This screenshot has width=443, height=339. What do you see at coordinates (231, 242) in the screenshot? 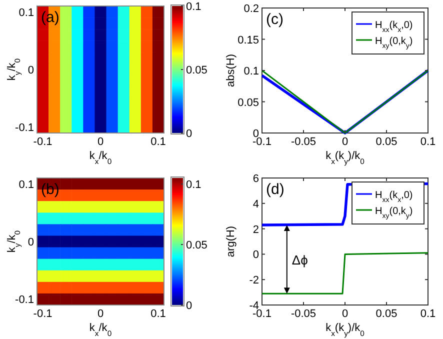
I see `y-axis-title: arg(H)` at bounding box center [231, 242].